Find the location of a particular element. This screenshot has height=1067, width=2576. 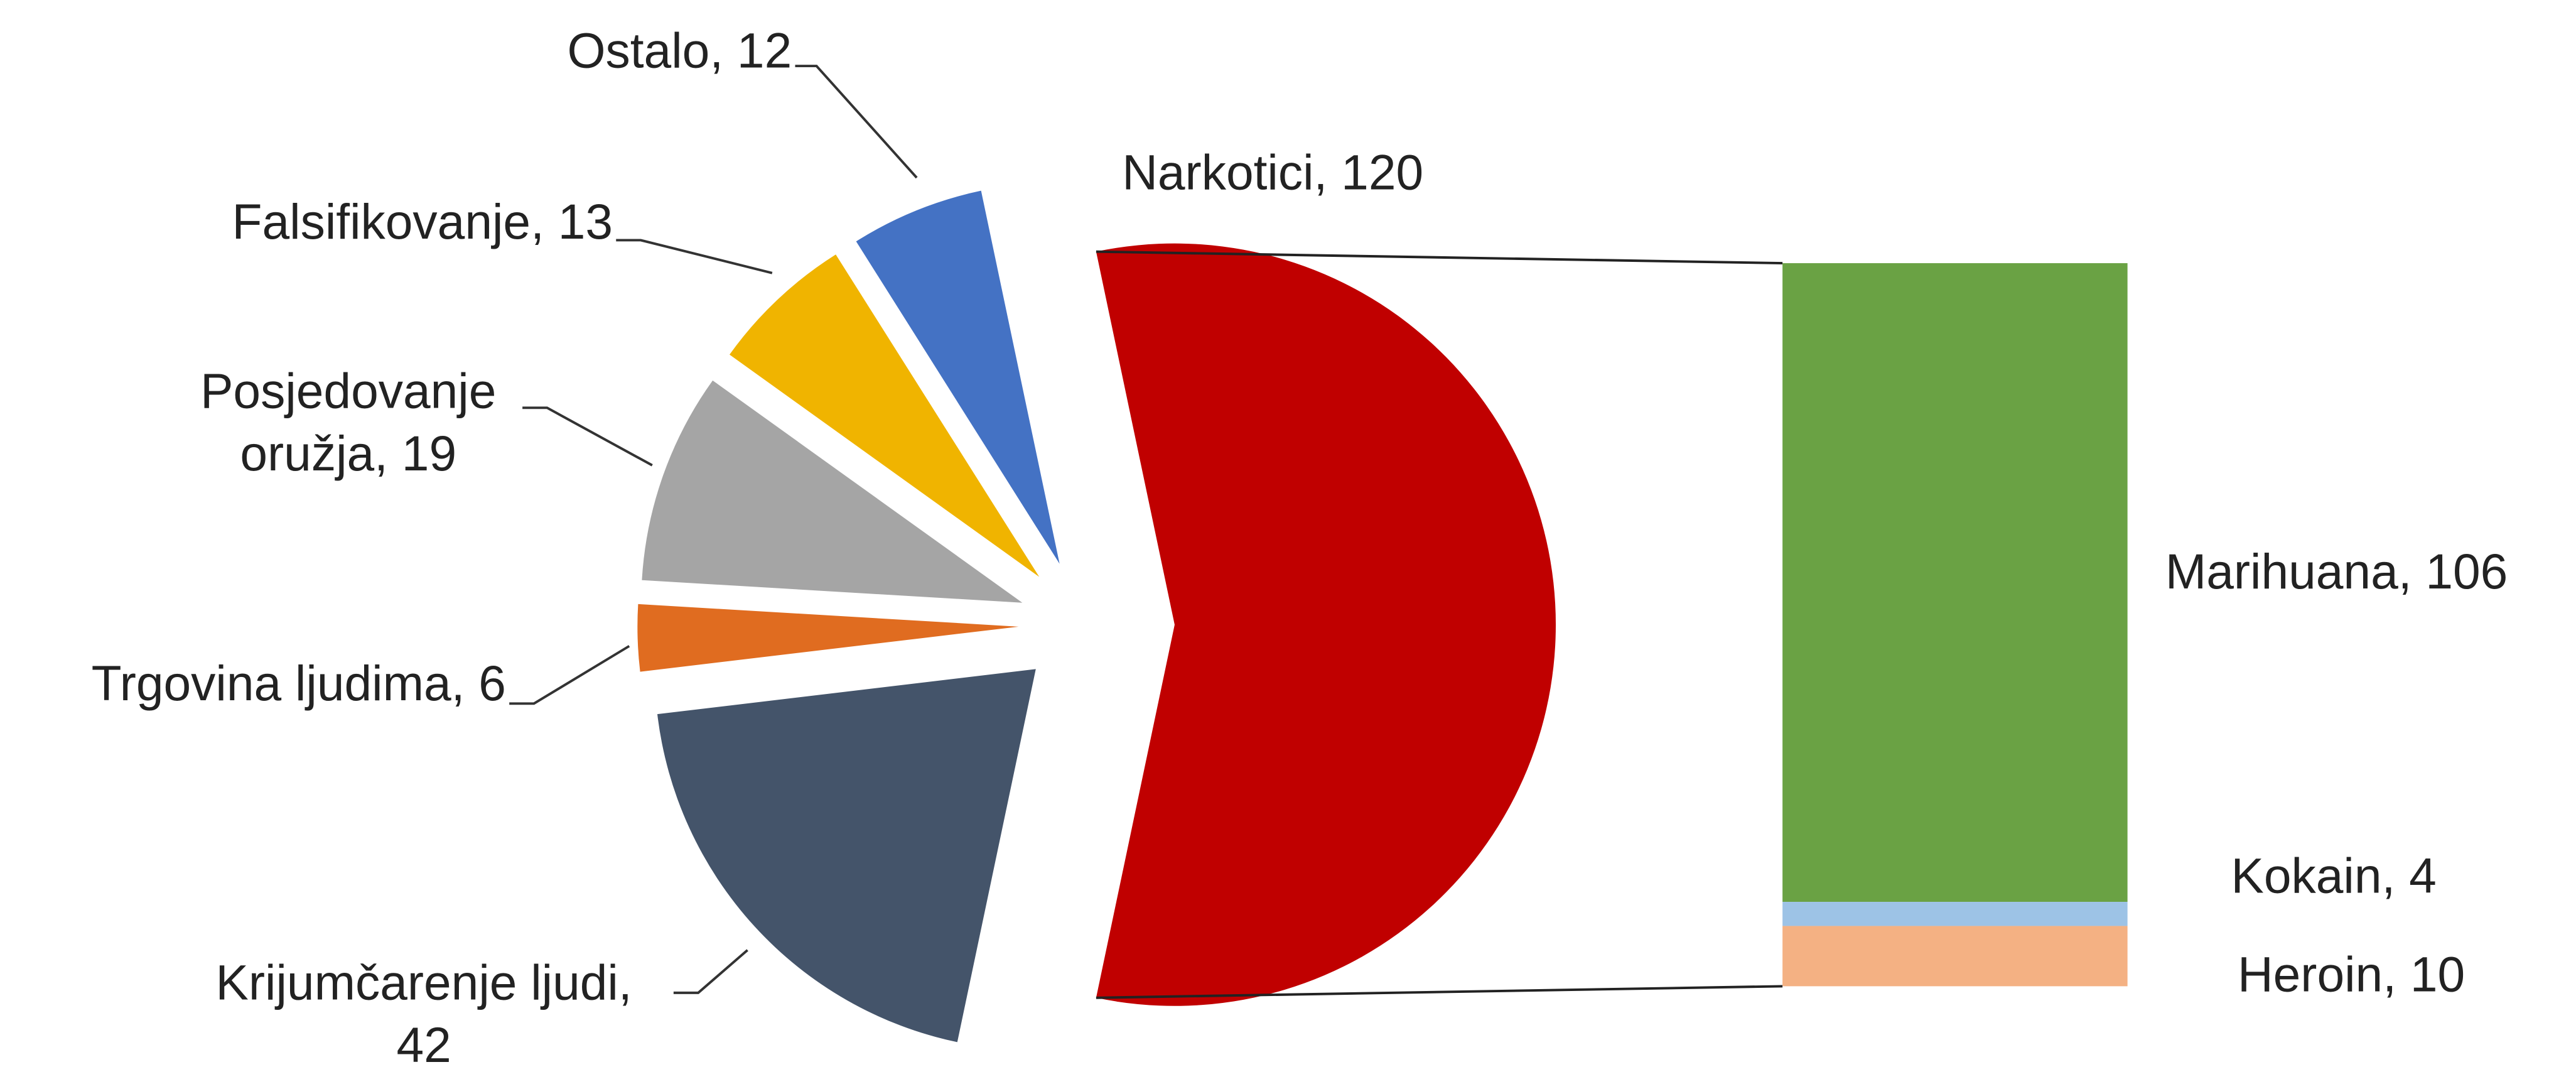

data-label-line: Posjedovanje is located at coordinates (348, 390).